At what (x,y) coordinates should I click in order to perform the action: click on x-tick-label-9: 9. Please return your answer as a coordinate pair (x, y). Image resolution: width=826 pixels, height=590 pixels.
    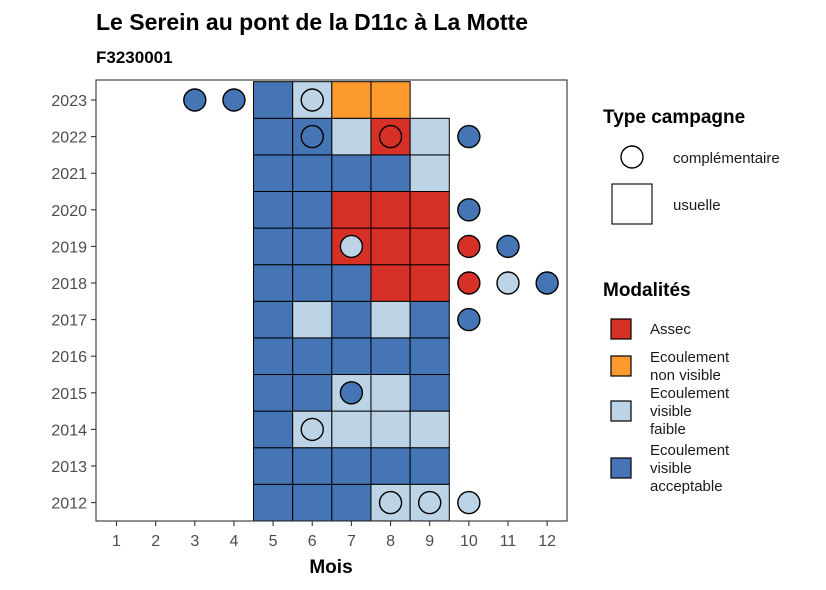
    Looking at the image, I should click on (429, 541).